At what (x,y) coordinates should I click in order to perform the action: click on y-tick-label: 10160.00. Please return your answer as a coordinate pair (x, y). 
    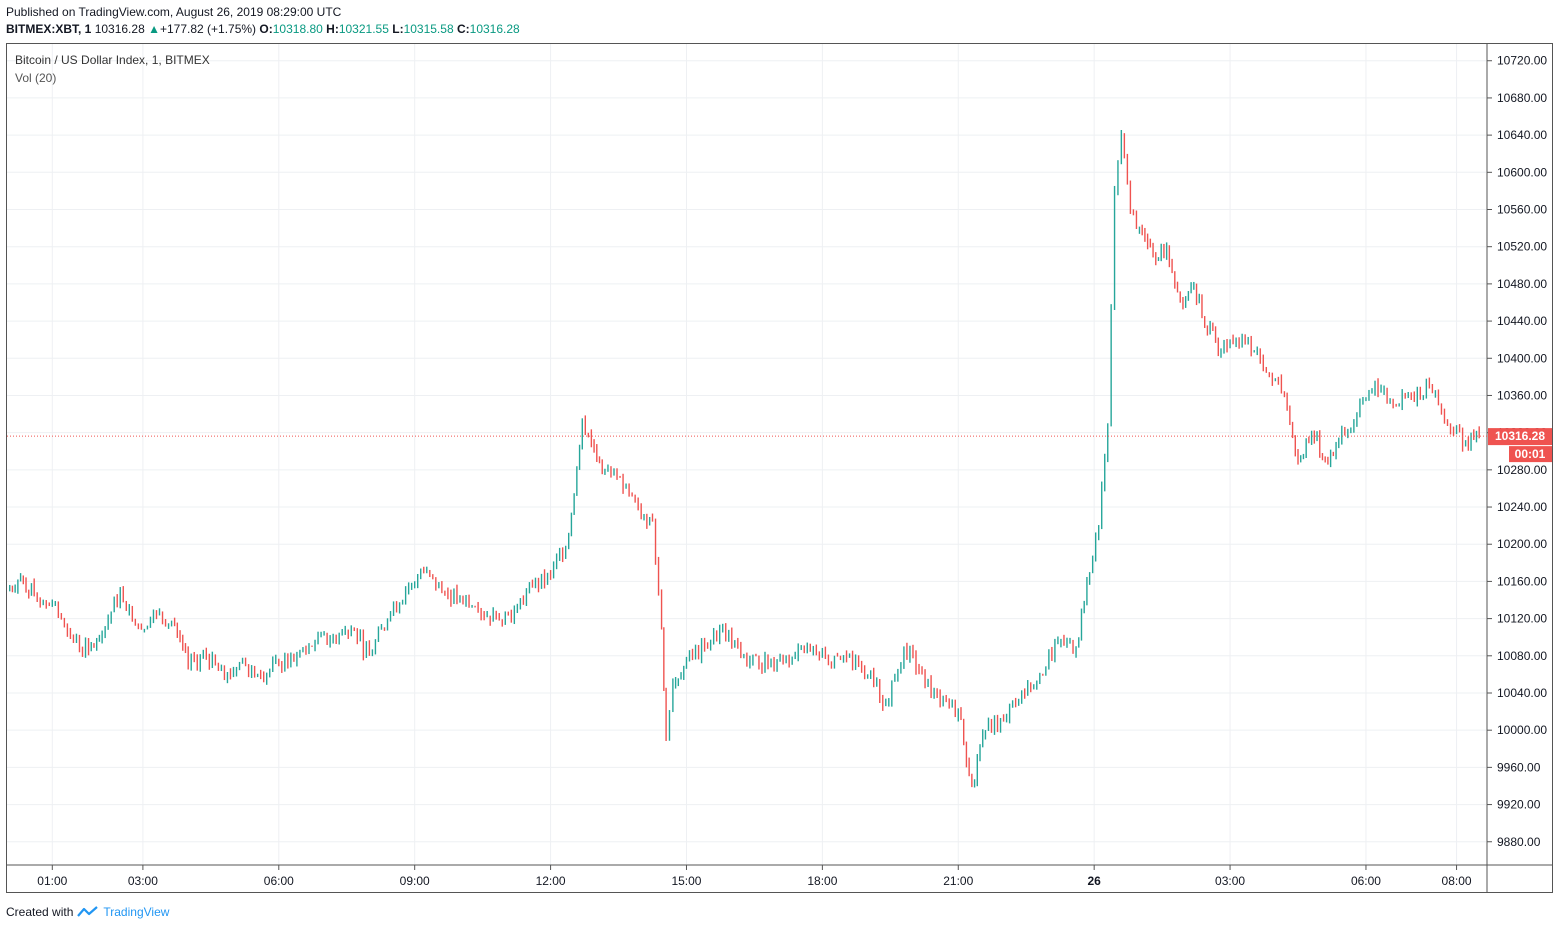
    Looking at the image, I should click on (1522, 581).